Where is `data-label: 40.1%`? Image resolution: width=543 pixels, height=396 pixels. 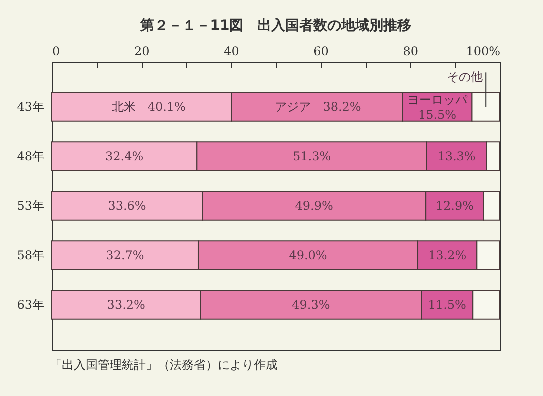 data-label: 40.1% is located at coordinates (167, 107).